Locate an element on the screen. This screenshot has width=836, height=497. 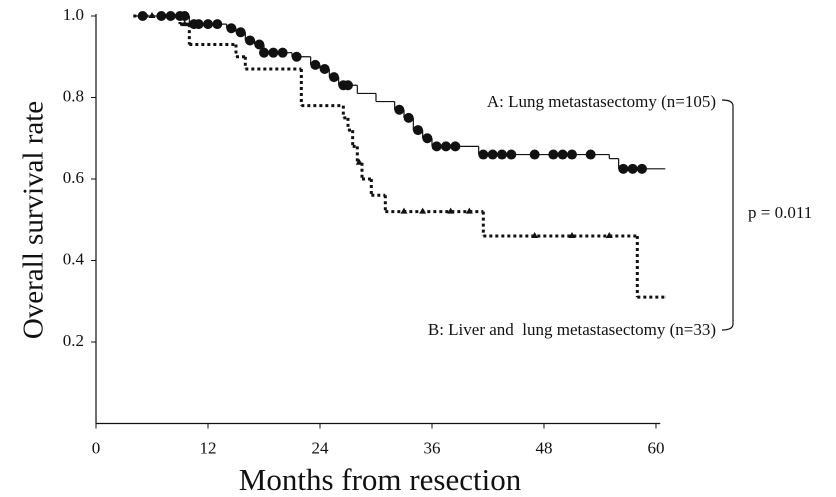
series-b-label: B: Liver and lung metastasectomy (n=33) is located at coordinates (572, 329).